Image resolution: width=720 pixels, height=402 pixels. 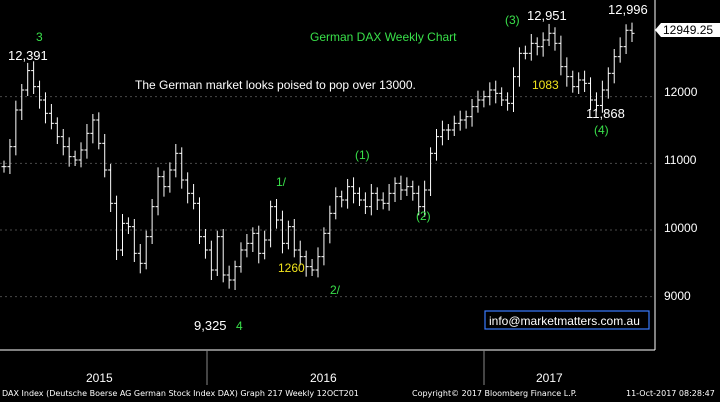 I want to click on annotation-wave-(3): (3), so click(x=512, y=20).